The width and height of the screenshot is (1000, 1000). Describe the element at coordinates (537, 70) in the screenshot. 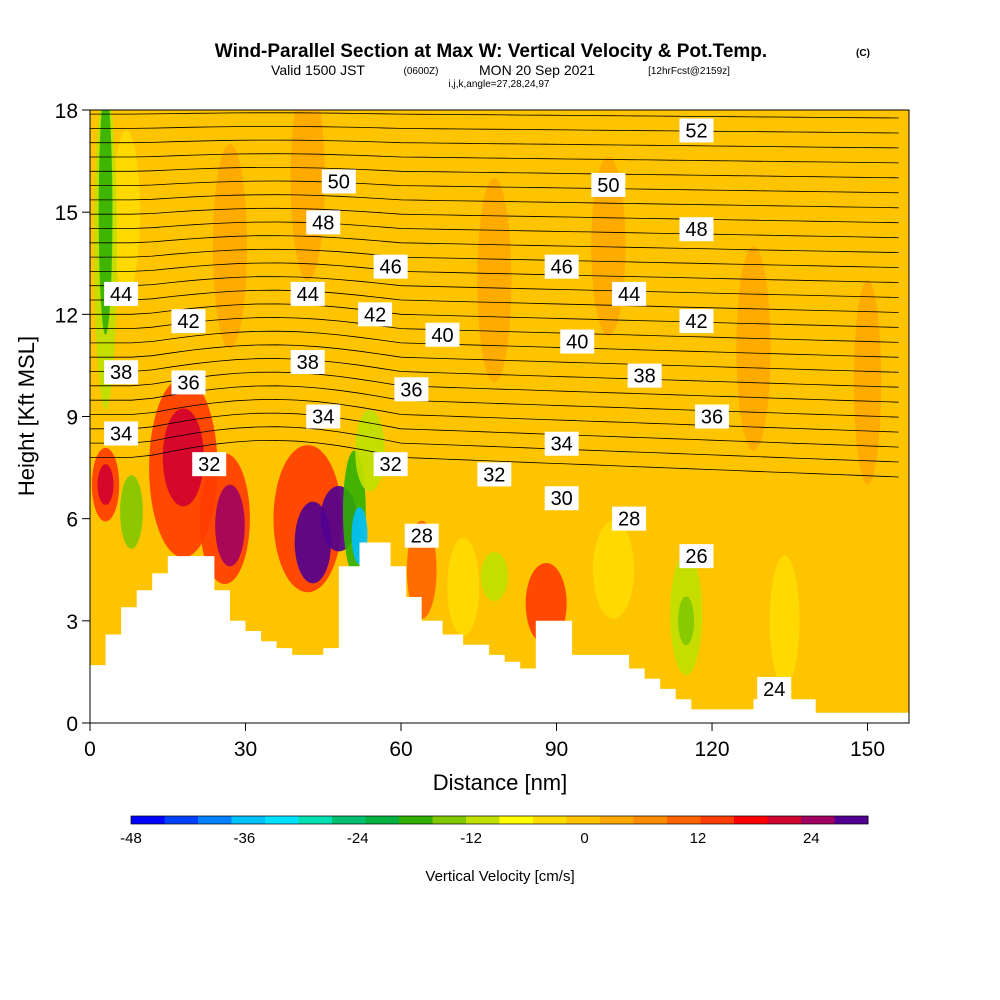

I see `valid-date: MON 20 Sep 2021` at that location.